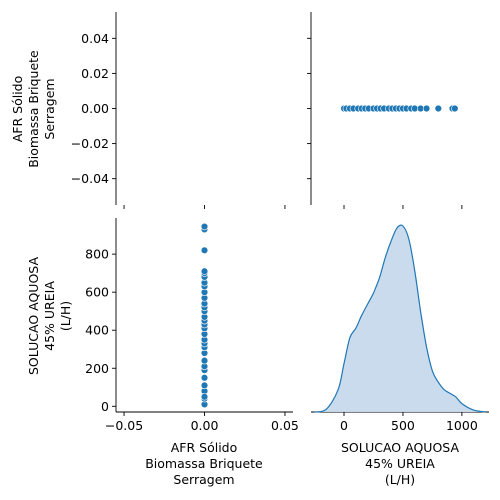 This screenshot has height=500, width=500. I want to click on panel-top-right, so click(385, 110).